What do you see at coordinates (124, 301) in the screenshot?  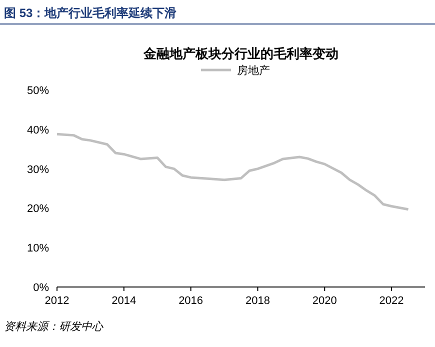 I see `x-tick-label: 2014` at bounding box center [124, 301].